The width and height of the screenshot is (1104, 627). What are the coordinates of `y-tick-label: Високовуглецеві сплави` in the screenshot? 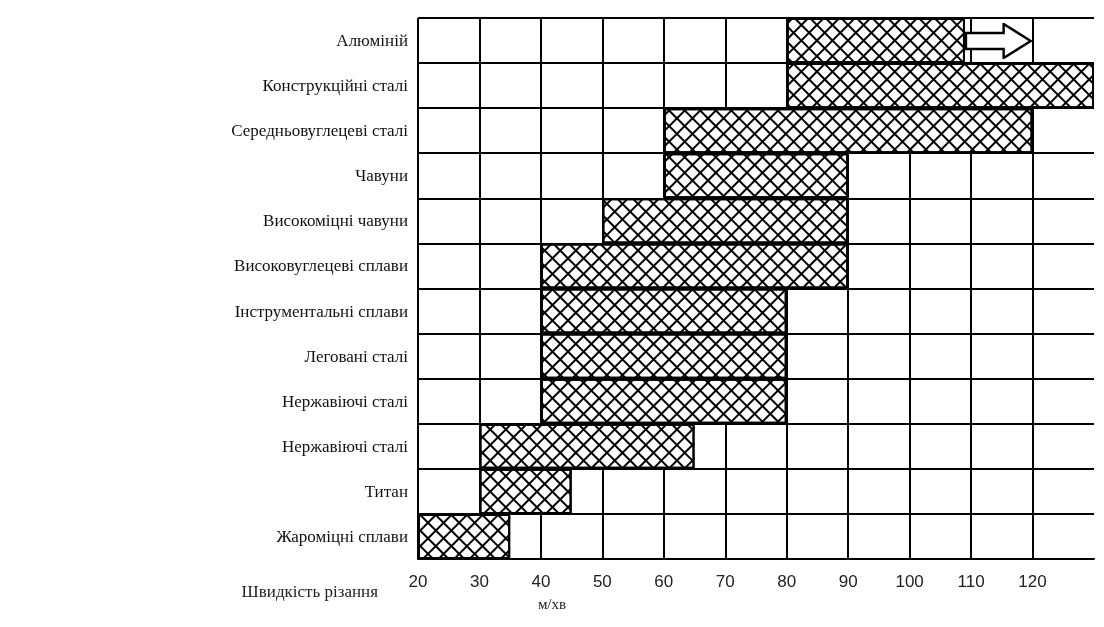 It's located at (321, 266).